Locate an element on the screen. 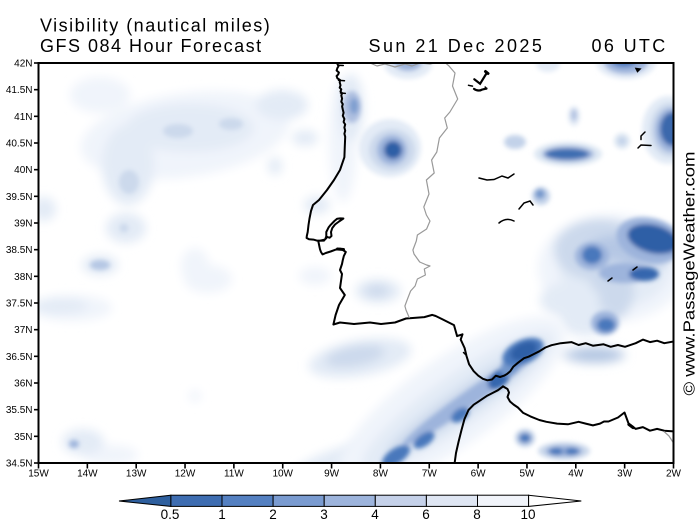  svg-text: 6W is located at coordinates (479, 474).